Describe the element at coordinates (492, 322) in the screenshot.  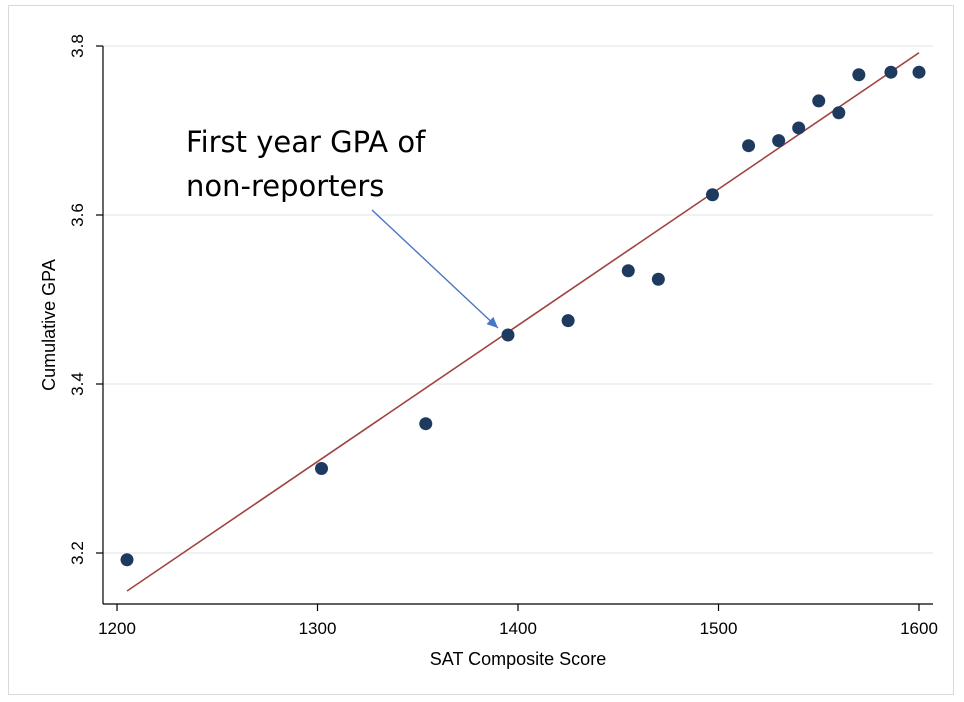
I see `annotation-arrowhead` at that location.